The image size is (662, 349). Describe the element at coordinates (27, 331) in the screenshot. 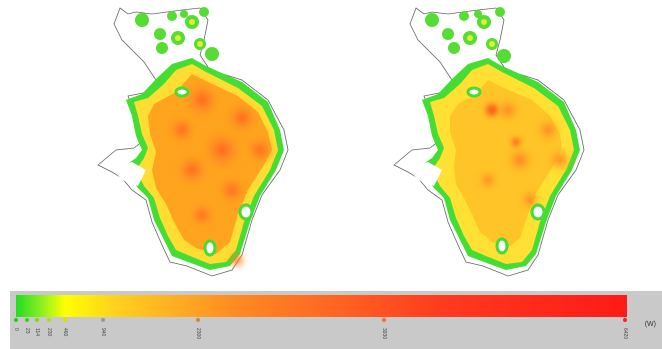

I see `legend-tick-label: 23` at that location.